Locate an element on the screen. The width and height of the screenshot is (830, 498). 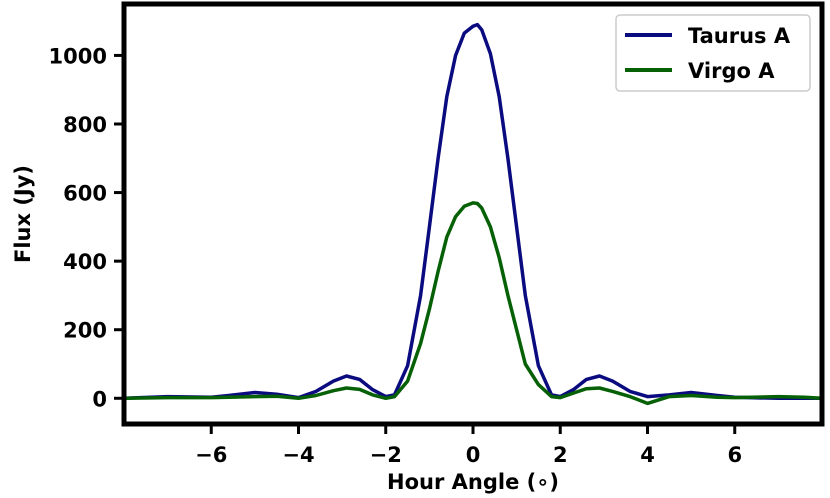
y-tick-label: 600 is located at coordinates (85, 194).